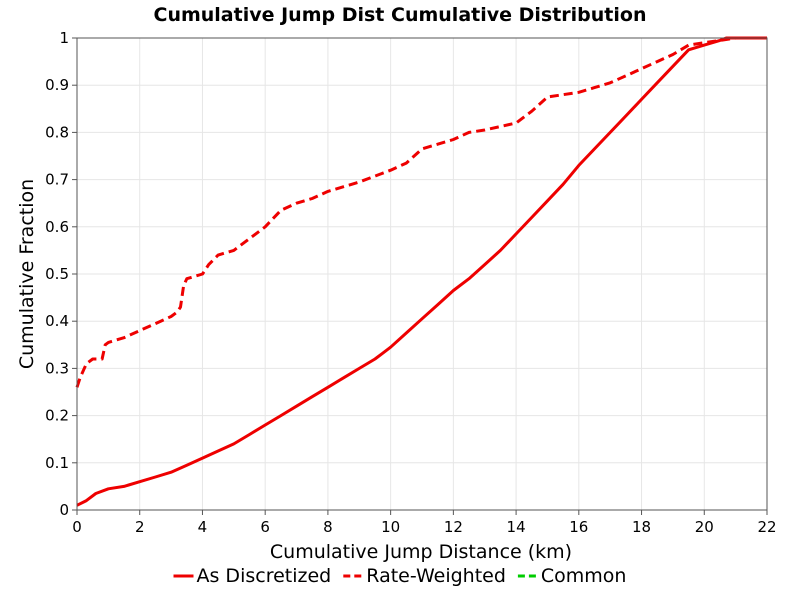 Image resolution: width=800 pixels, height=600 pixels. What do you see at coordinates (516, 527) in the screenshot?
I see `x-tick-label: 14` at bounding box center [516, 527].